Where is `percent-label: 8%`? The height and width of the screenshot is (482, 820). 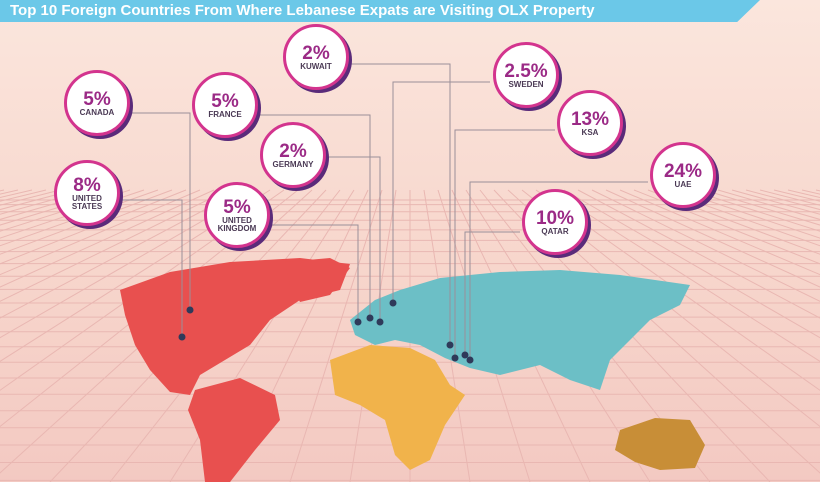 percent-label: 8% is located at coordinates (87, 185).